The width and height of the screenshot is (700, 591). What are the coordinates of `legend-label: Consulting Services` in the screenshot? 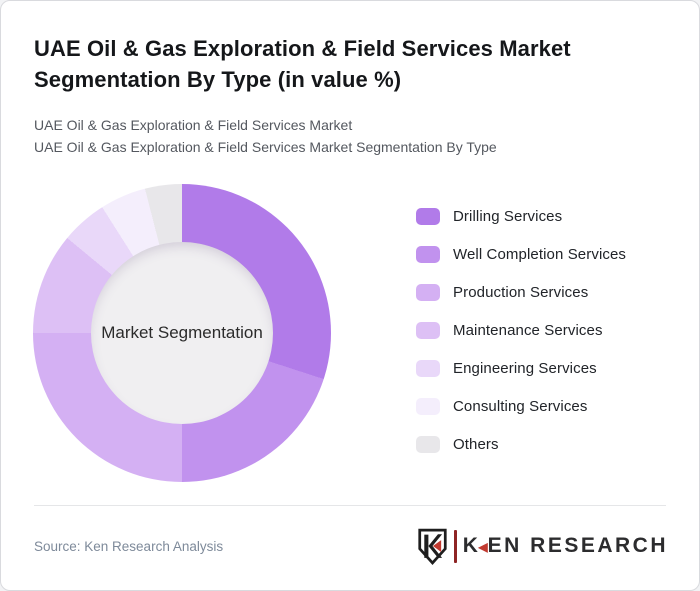 It's located at (520, 406).